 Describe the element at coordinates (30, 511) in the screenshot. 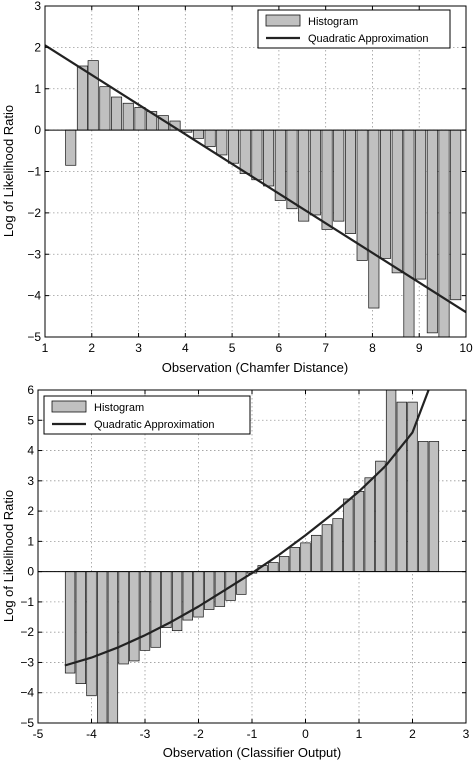

I see `bottom-y-tick-label: 2` at that location.